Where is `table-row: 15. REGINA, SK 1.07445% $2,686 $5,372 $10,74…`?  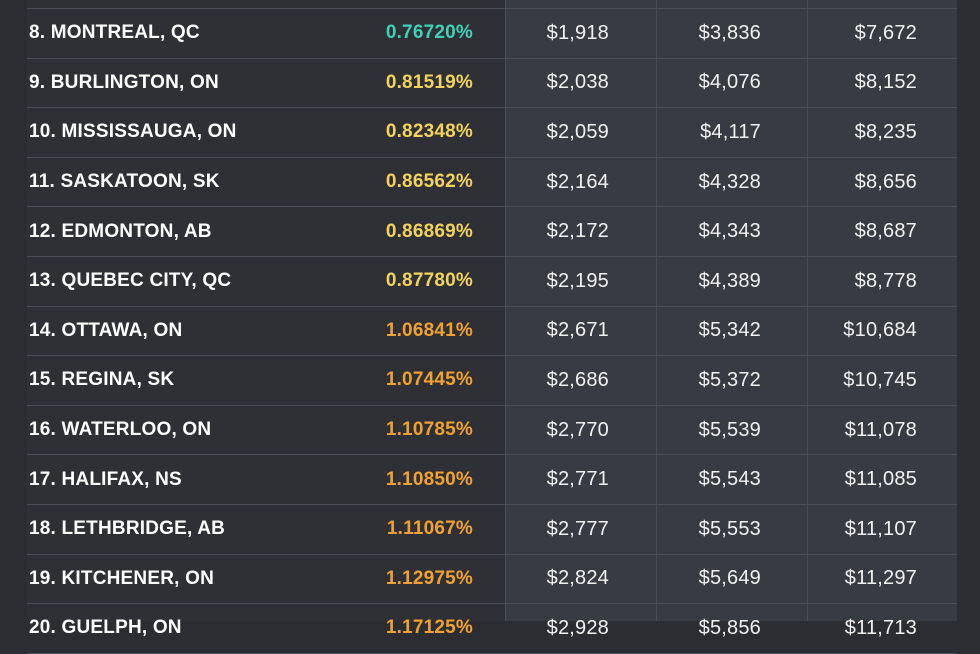 table-row: 15. REGINA, SK 1.07445% $2,686 $5,372 $10,74… is located at coordinates (492, 381).